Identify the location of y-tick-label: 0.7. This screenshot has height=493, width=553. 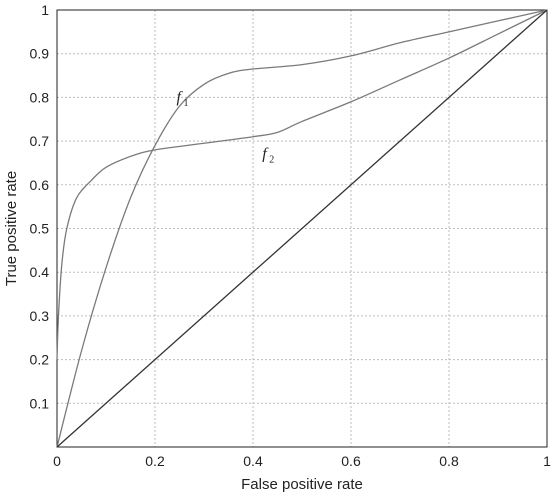
(40, 141).